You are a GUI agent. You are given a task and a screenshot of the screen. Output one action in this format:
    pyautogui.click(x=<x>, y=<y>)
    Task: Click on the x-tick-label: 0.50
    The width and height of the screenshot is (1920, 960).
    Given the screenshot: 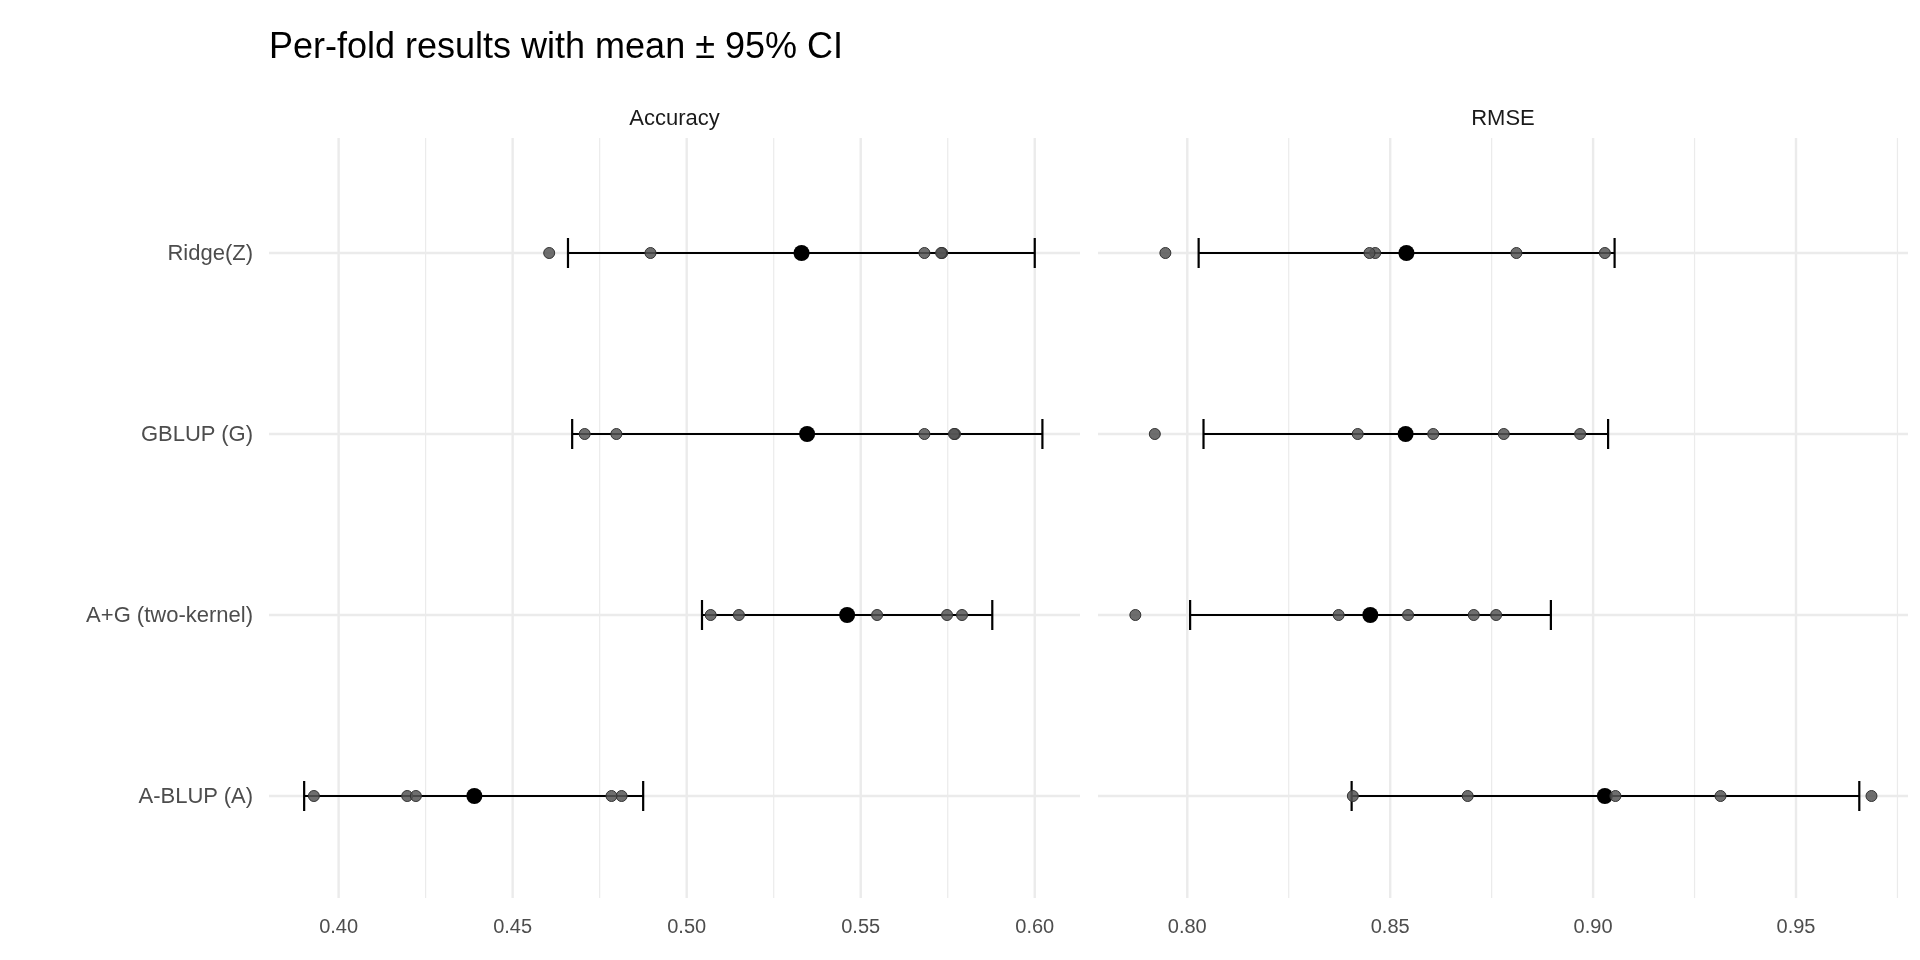 What is the action you would take?
    pyautogui.click(x=687, y=926)
    